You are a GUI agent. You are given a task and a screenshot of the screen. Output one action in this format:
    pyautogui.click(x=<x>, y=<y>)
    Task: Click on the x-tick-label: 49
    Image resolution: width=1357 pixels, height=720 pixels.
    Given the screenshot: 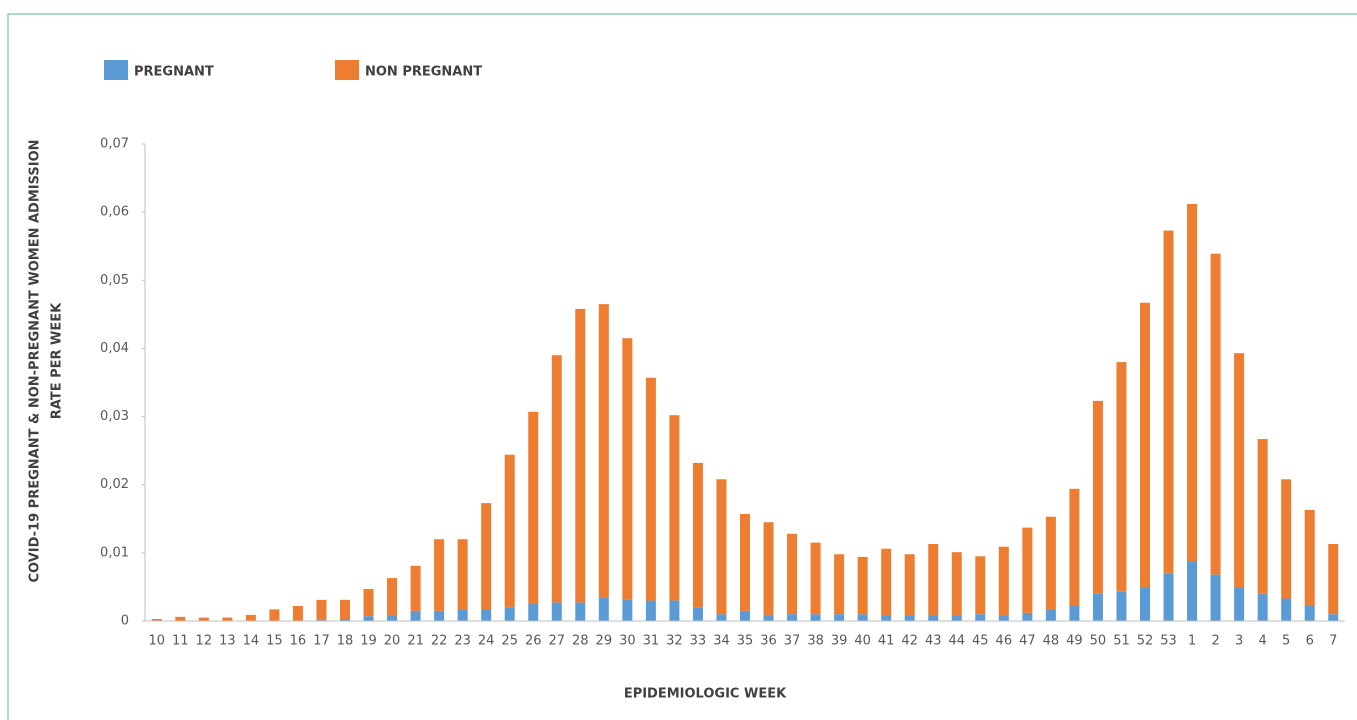 What is the action you would take?
    pyautogui.click(x=1074, y=641)
    